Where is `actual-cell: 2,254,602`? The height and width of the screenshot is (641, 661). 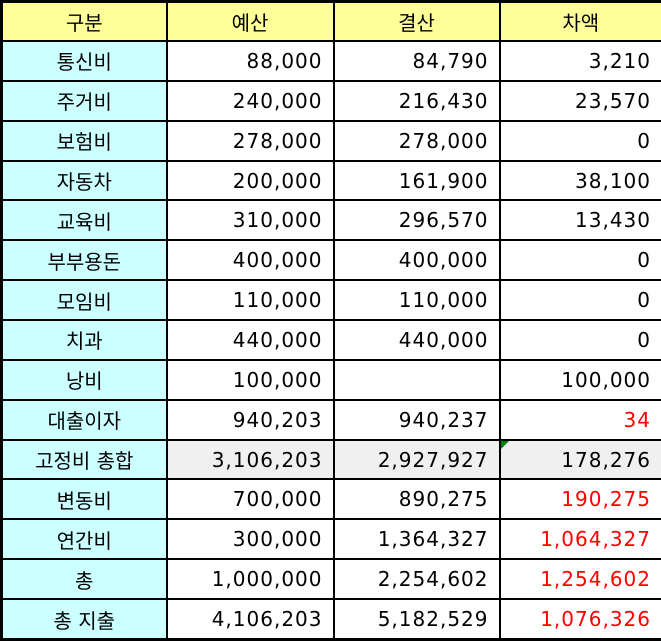 actual-cell: 2,254,602 is located at coordinates (416, 579).